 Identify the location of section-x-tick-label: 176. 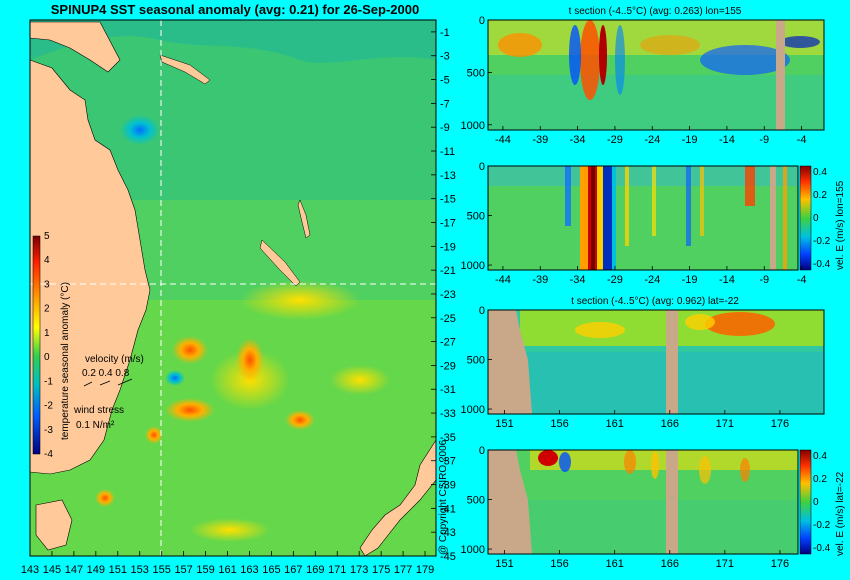
(780, 564).